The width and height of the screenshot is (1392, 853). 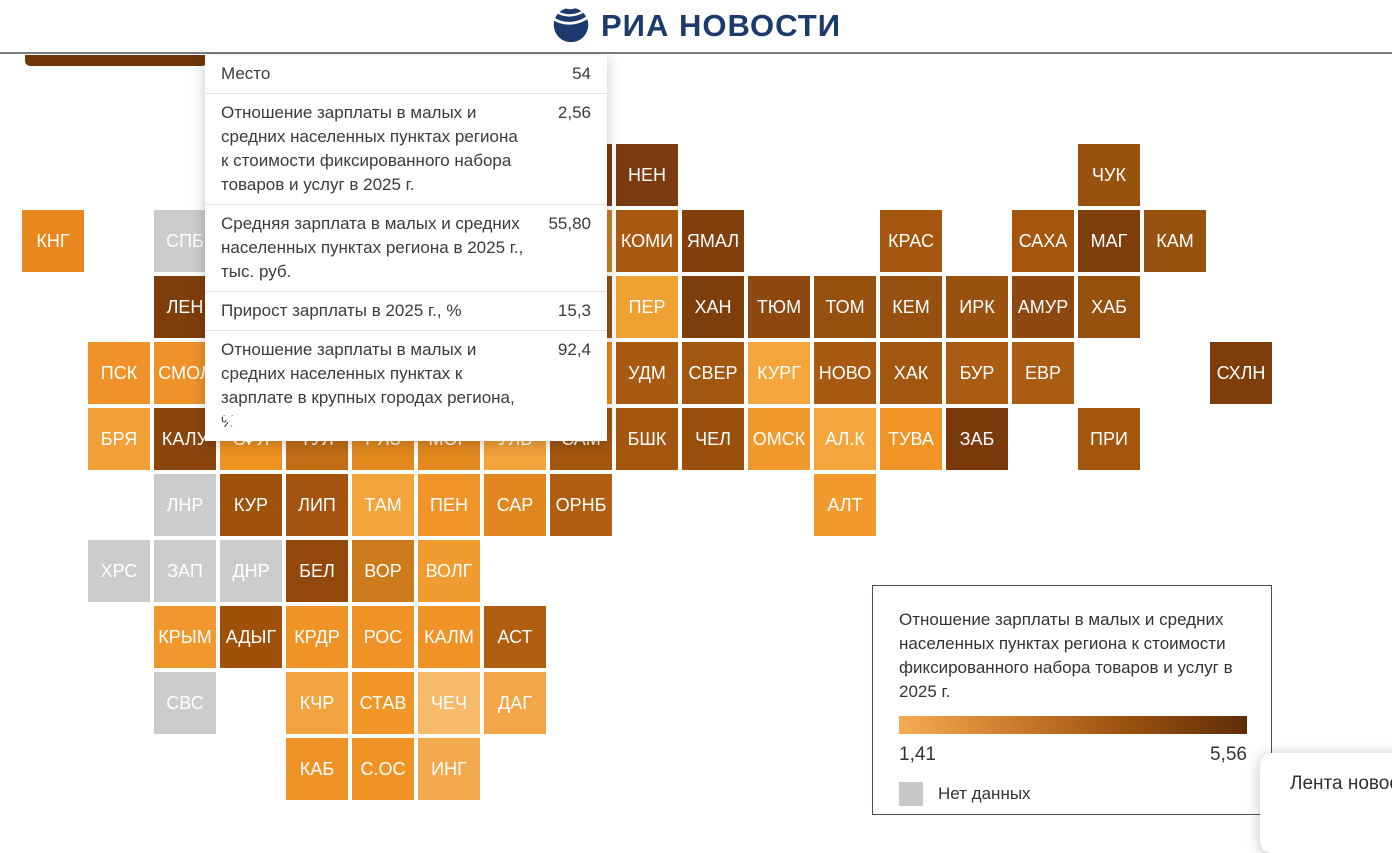 What do you see at coordinates (251, 637) in the screenshot?
I see `map-tile: АДЫГ` at bounding box center [251, 637].